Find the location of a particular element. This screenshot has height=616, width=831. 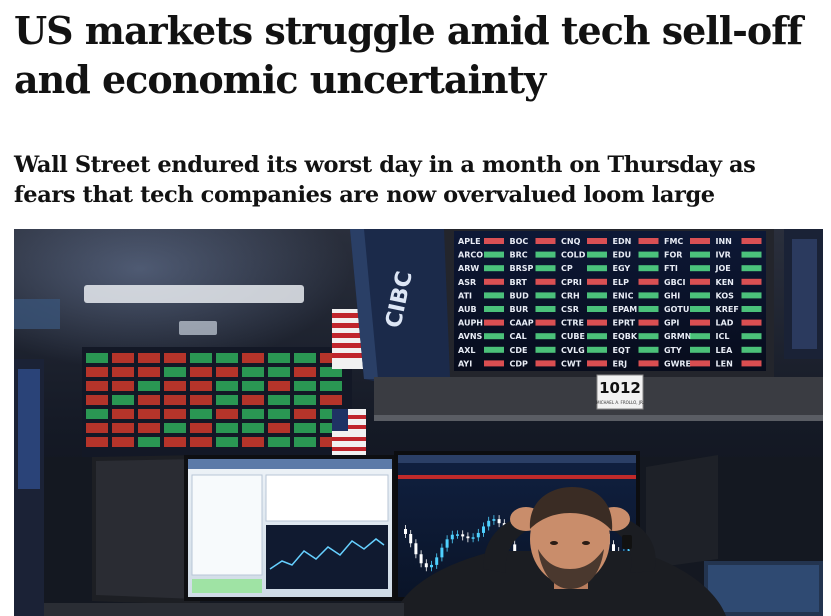

chart-red-band is located at coordinates (517, 477).